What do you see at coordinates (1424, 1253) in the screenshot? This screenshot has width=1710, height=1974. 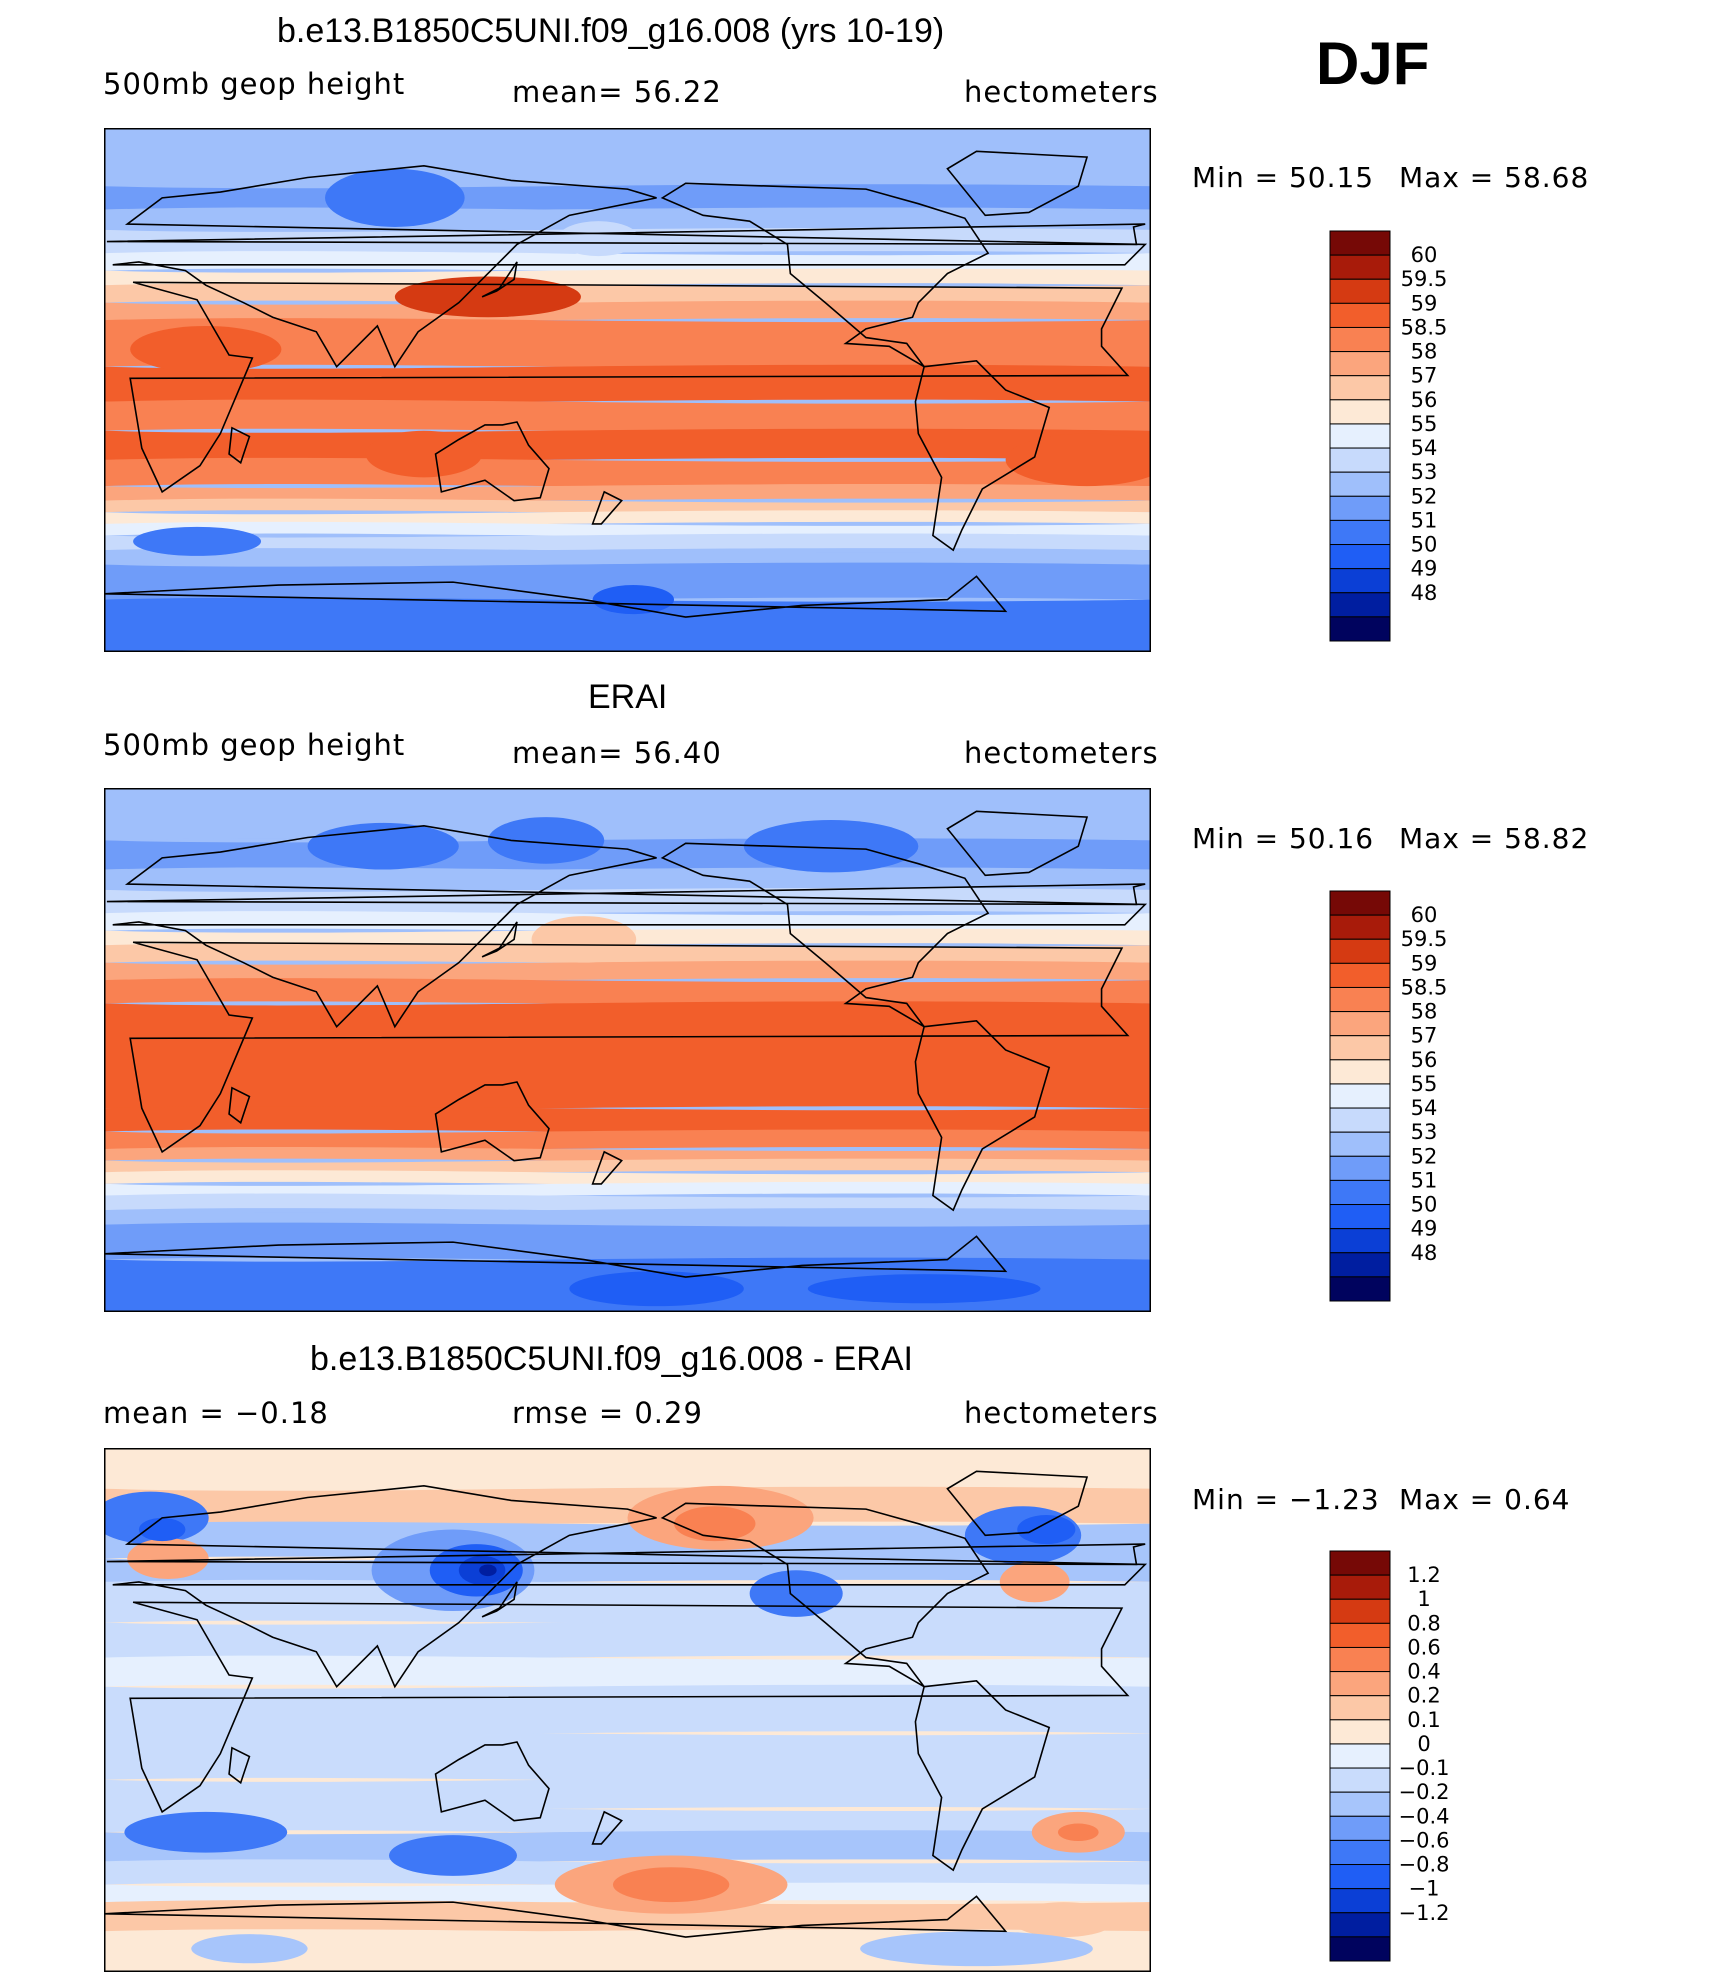 I see `colorbar-tick-label: 48` at bounding box center [1424, 1253].